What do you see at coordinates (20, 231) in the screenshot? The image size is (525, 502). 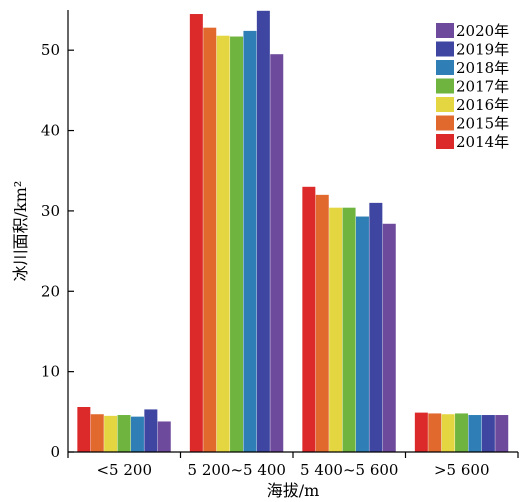 I see `y-axis-title: 冰川面积/km²` at bounding box center [20, 231].